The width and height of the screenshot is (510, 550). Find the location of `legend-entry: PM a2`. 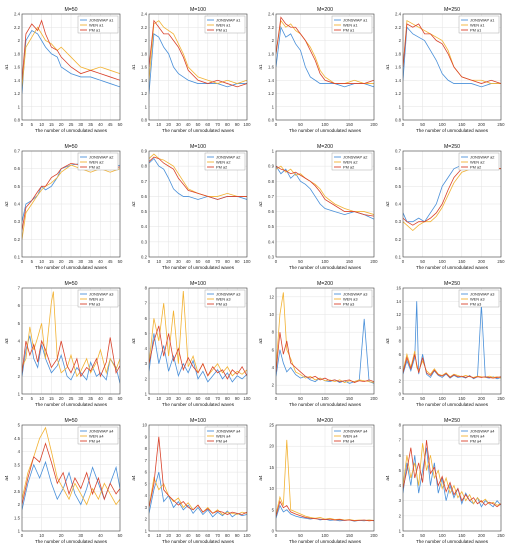

legend-entry: PM a2 is located at coordinates (475, 166).